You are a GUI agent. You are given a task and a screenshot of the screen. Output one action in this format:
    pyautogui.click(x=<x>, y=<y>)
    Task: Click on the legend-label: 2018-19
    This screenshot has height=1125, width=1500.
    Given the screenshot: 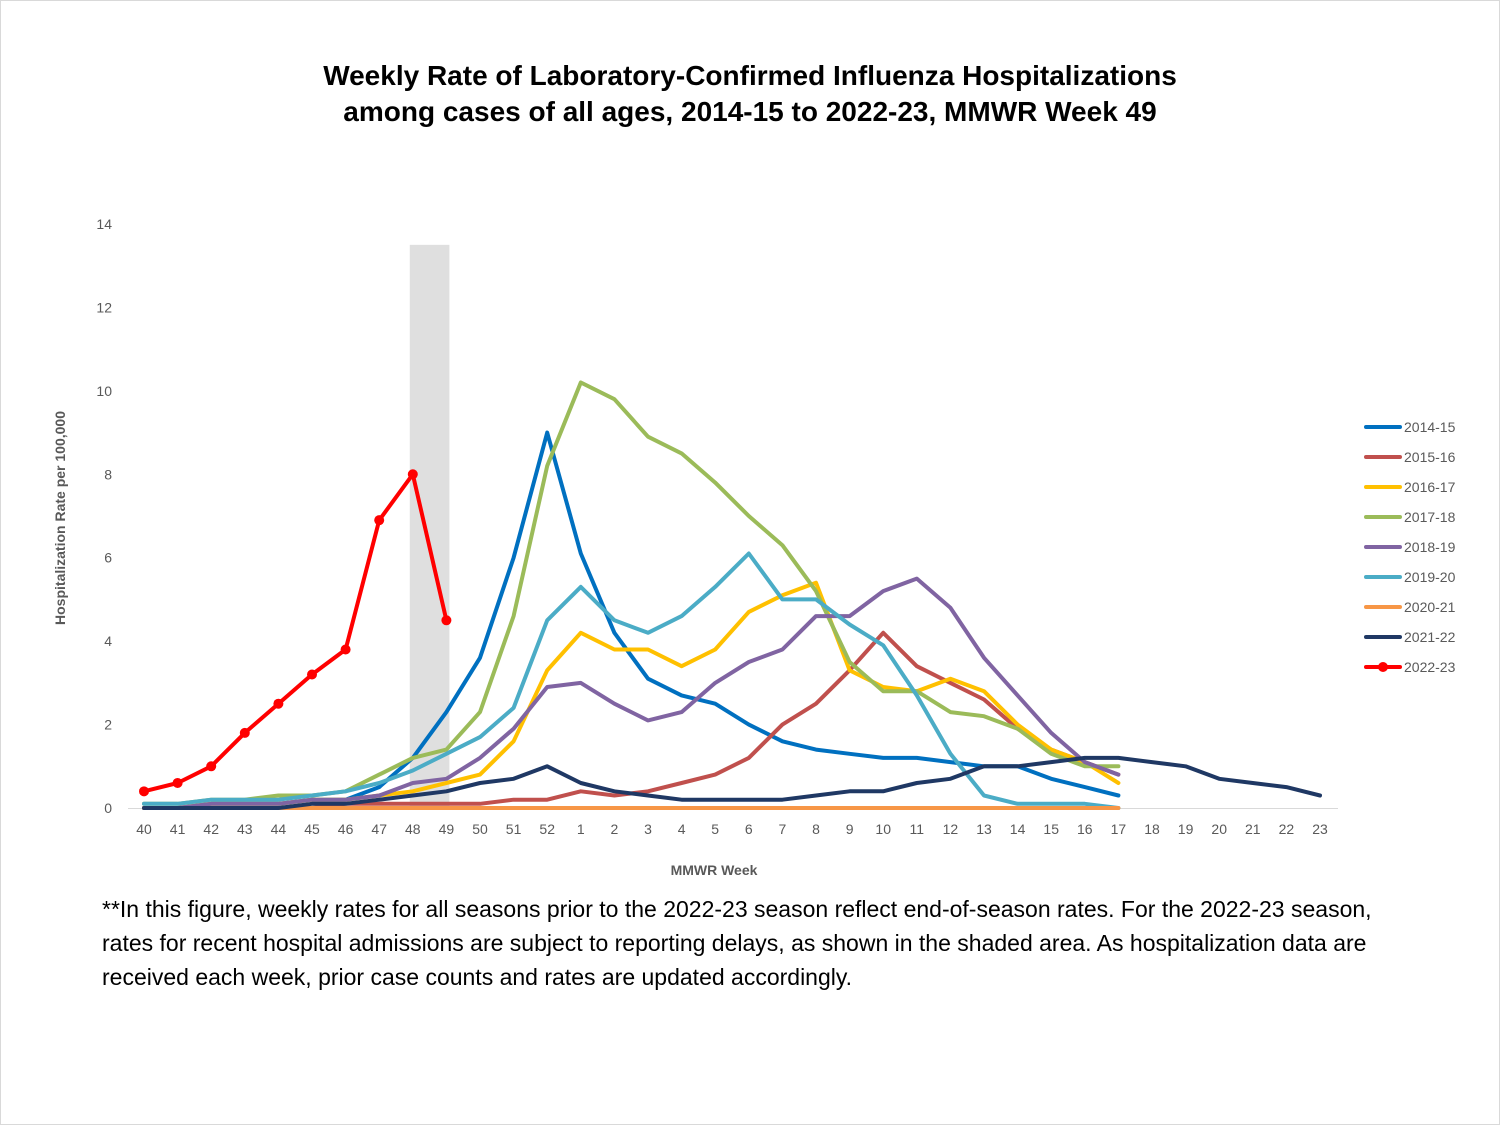 What is the action you would take?
    pyautogui.click(x=1430, y=547)
    